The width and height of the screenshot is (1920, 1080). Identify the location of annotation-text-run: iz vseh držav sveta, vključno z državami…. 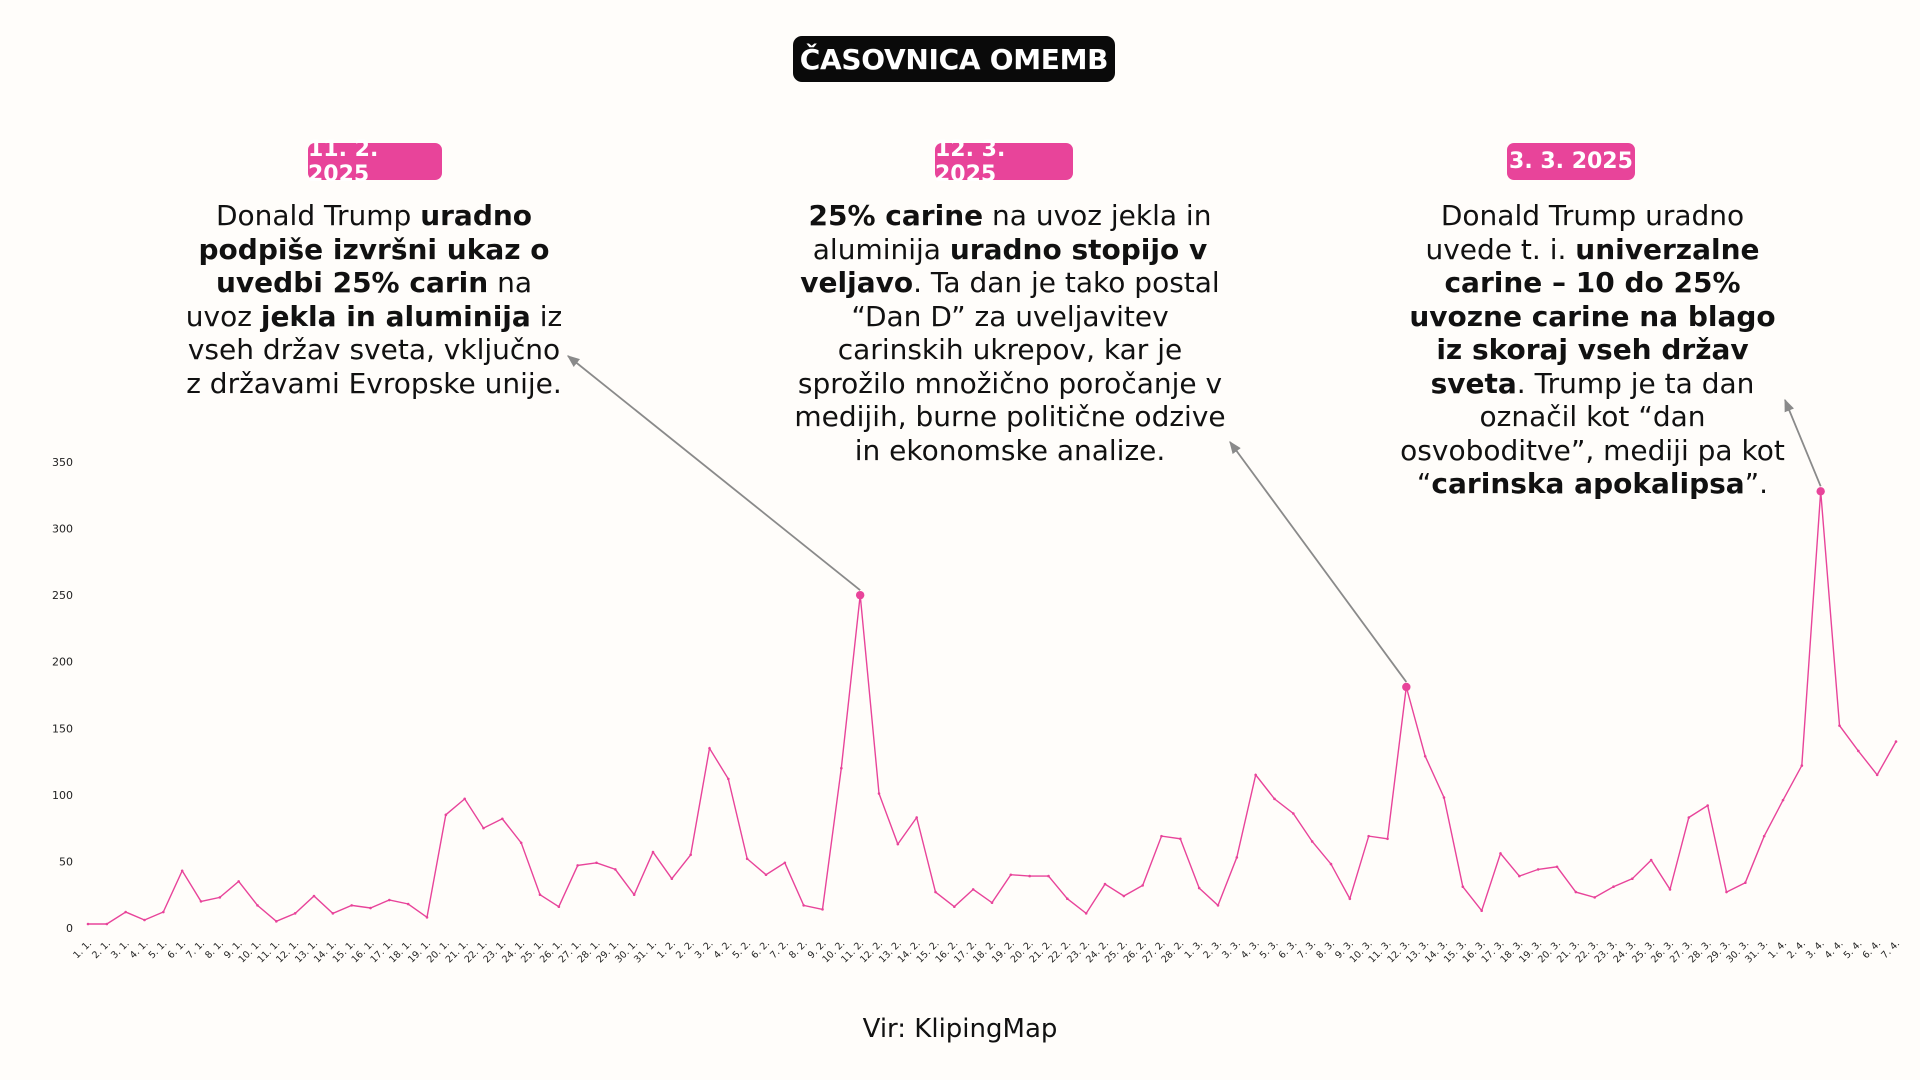
(374, 349).